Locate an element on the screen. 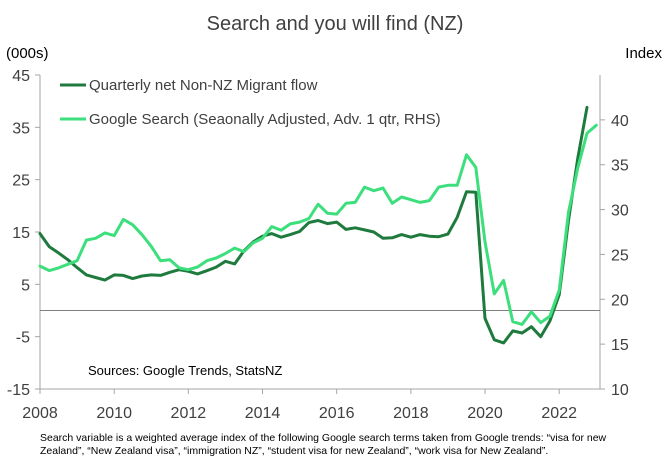  left-tick-label: 45 is located at coordinates (21, 76).